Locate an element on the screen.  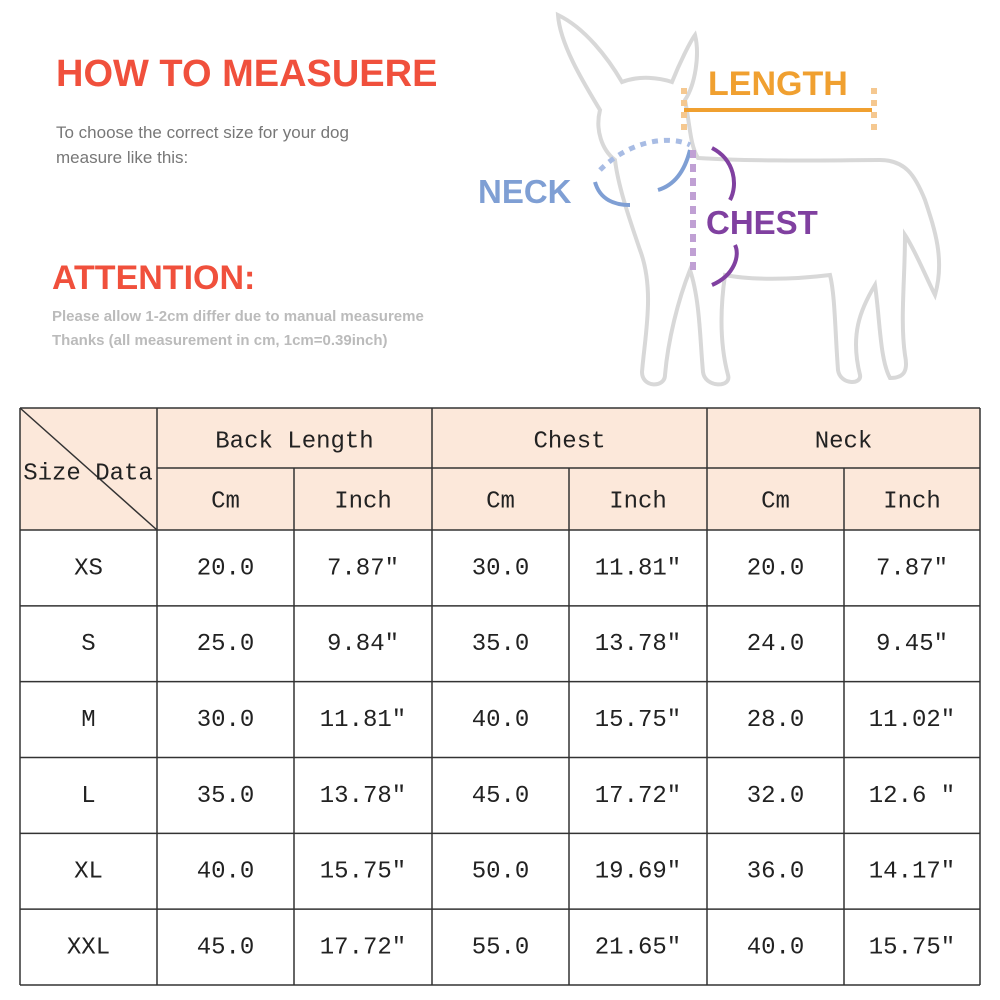
title: HOW TO MEASUERE is located at coordinates (246, 74).